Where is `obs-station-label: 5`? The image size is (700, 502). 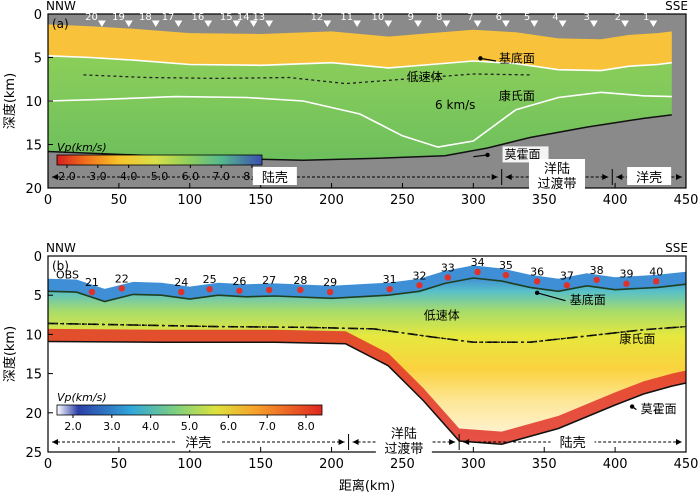 obs-station-label: 5 is located at coordinates (527, 17).